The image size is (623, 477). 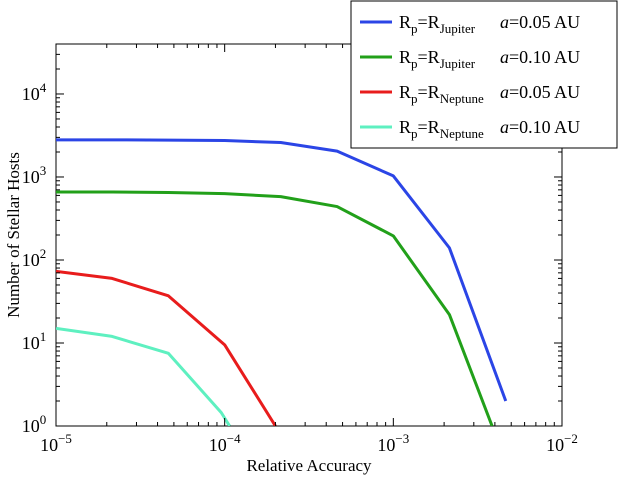 I want to click on legend-entry-1: Rp=RJupiter a=0.05 AU, so click(x=470, y=24).